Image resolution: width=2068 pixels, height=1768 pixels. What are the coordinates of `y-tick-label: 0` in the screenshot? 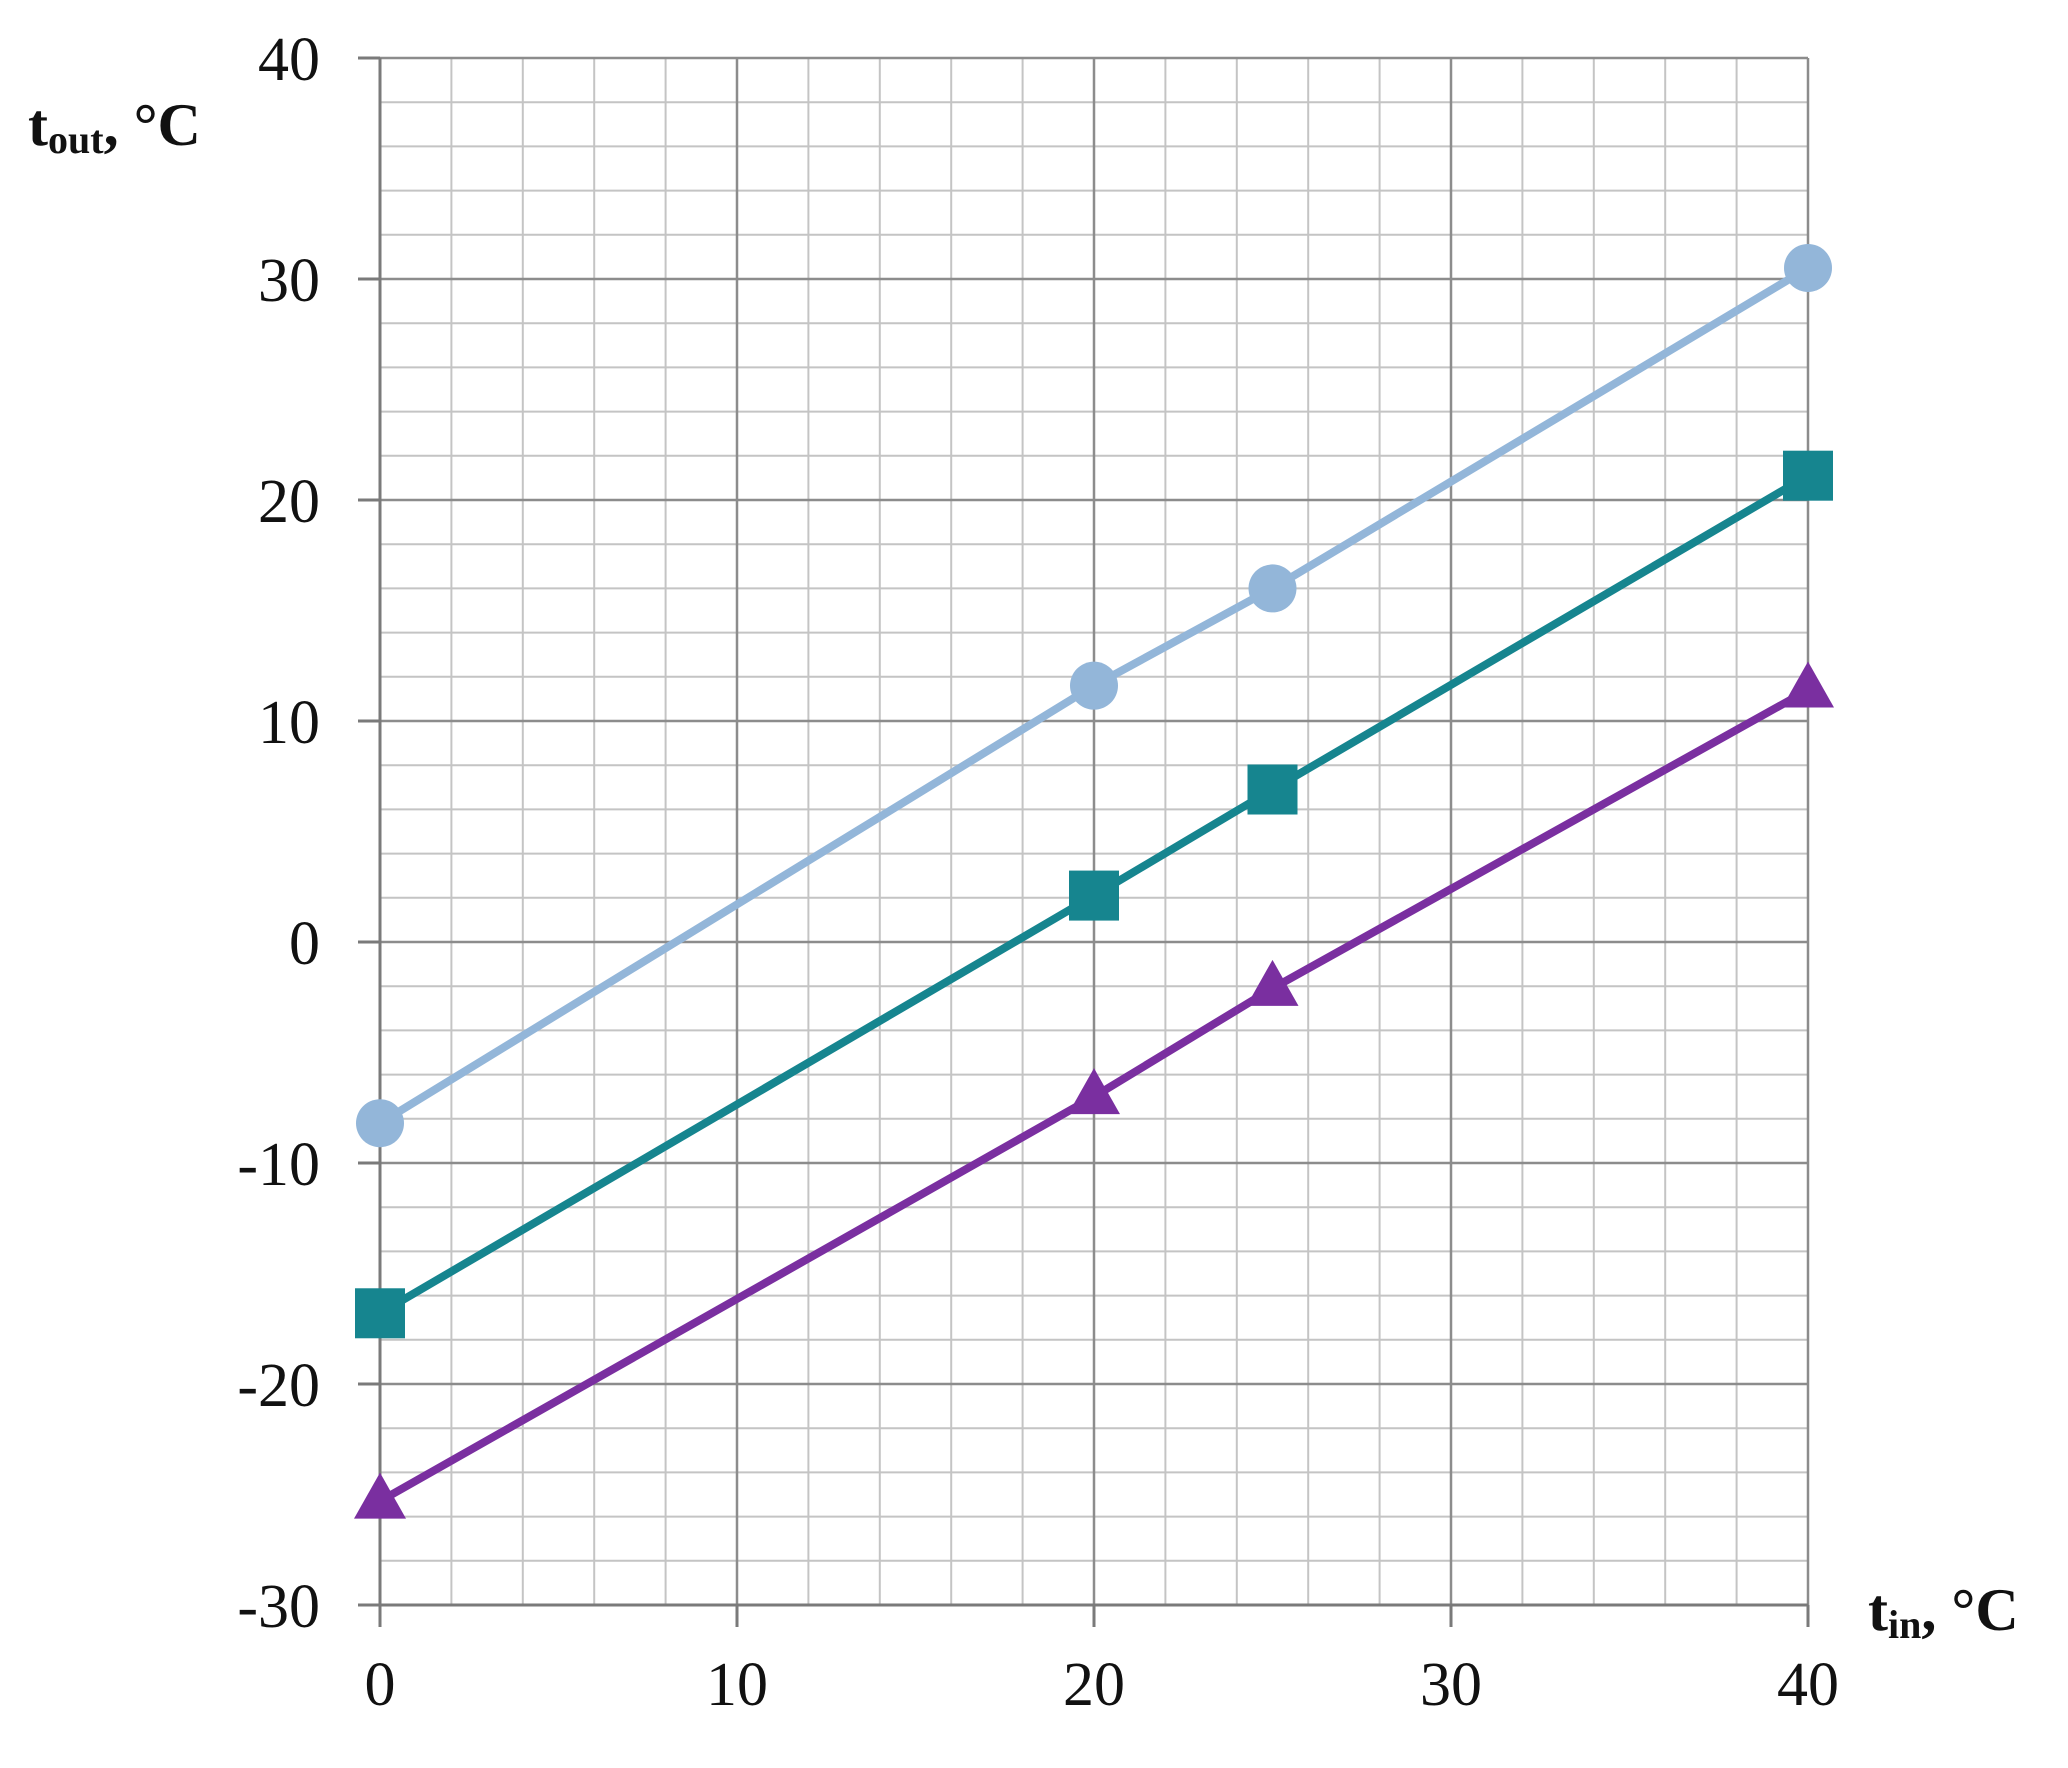 It's located at (304, 944).